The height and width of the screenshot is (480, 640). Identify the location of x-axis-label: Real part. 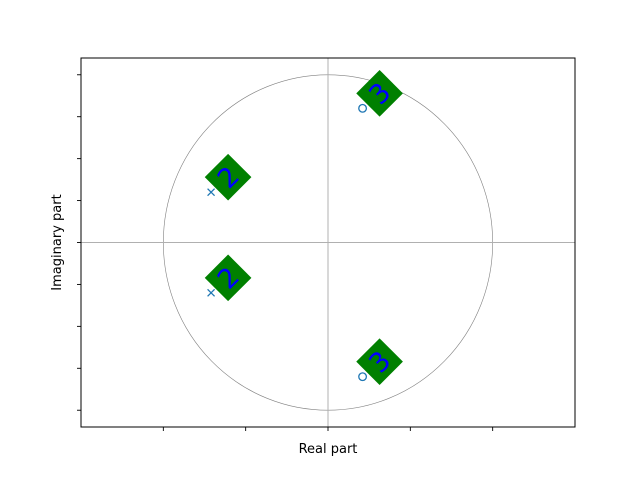
(328, 449).